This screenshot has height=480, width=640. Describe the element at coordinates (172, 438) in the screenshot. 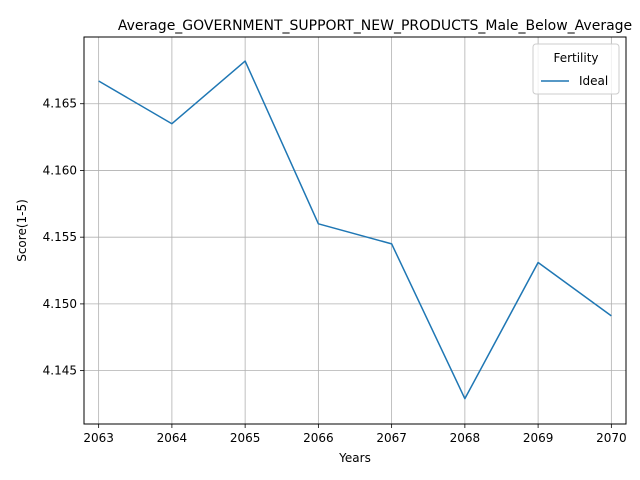

I see `x-tick-label: 2064` at that location.